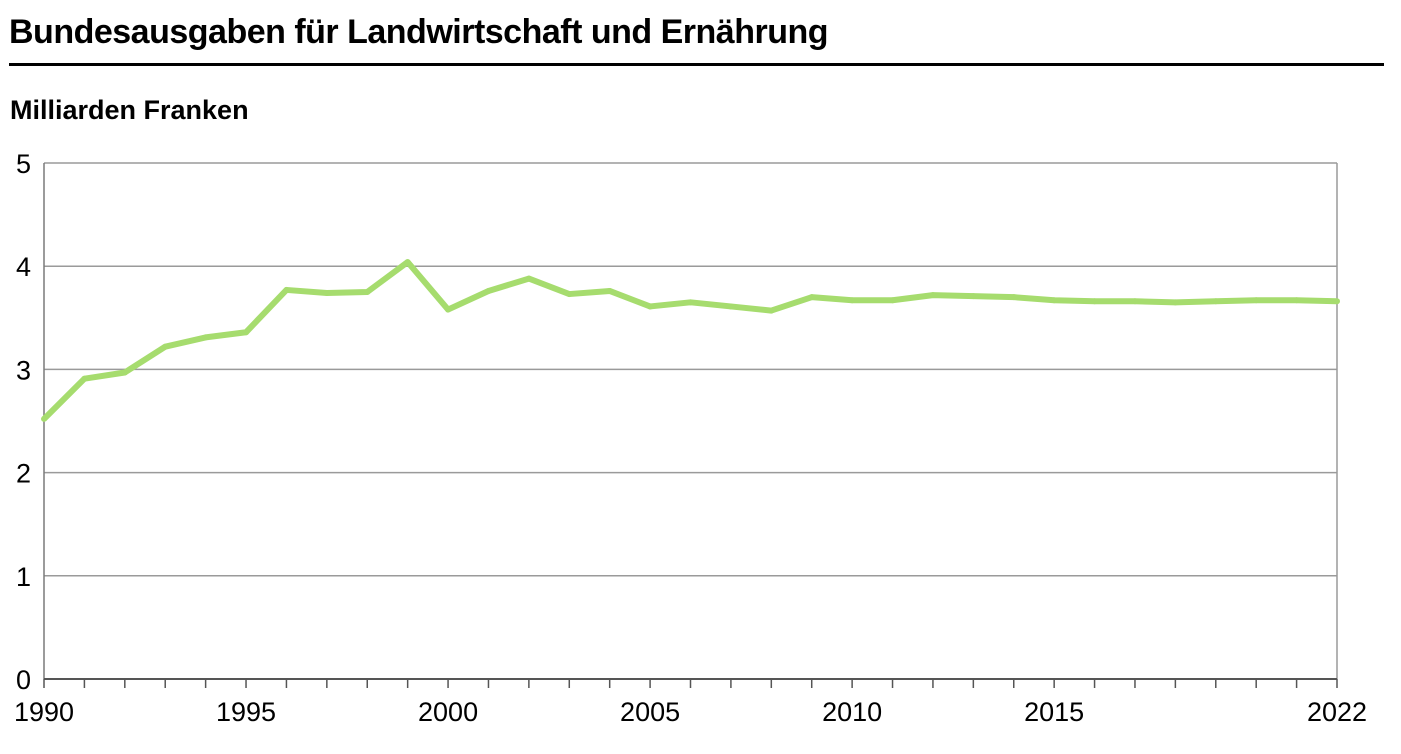 The height and width of the screenshot is (754, 1401). I want to click on y-tick-label: 1, so click(23, 577).